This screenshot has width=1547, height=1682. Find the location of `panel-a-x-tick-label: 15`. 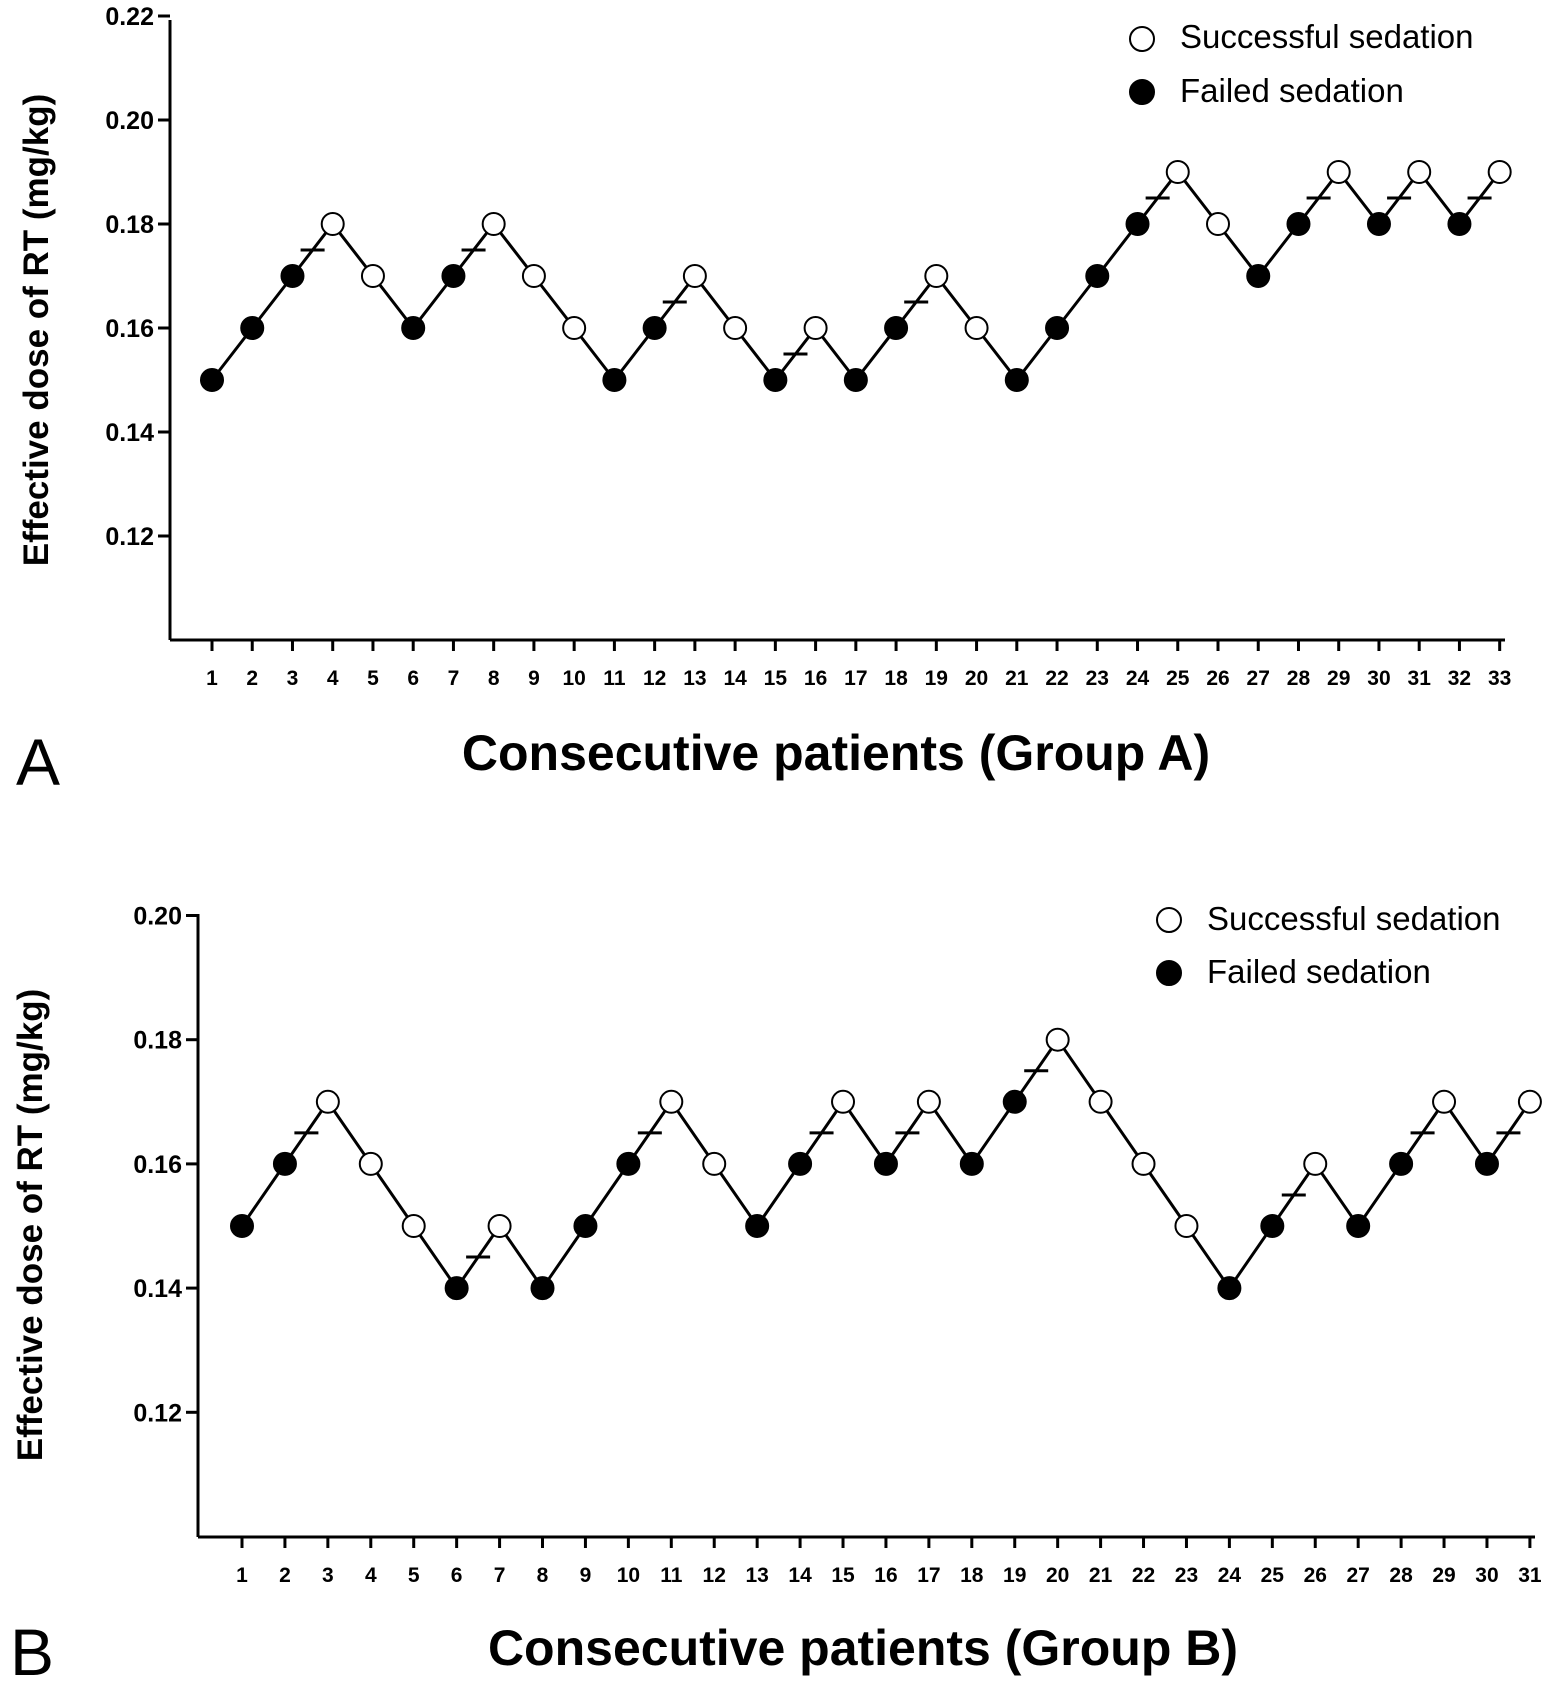

panel-a-x-tick-label: 15 is located at coordinates (776, 678).